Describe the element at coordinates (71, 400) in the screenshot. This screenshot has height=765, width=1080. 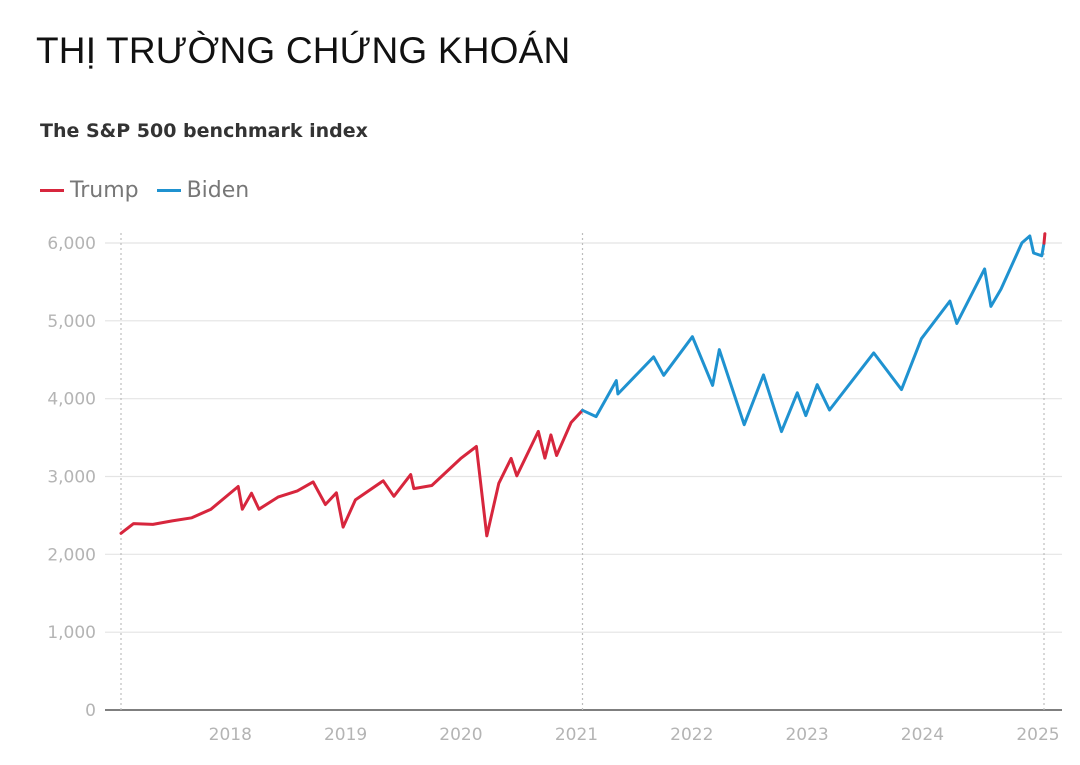
I see `y-tick-label: 4,000` at that location.